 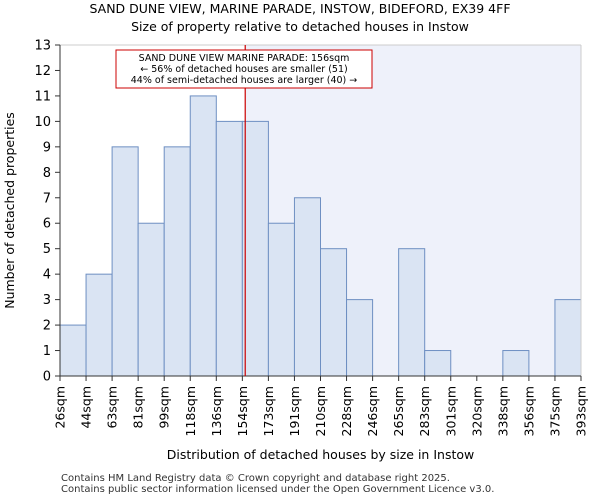 What do you see at coordinates (438, 363) in the screenshot?
I see `bar-283sqm` at bounding box center [438, 363].